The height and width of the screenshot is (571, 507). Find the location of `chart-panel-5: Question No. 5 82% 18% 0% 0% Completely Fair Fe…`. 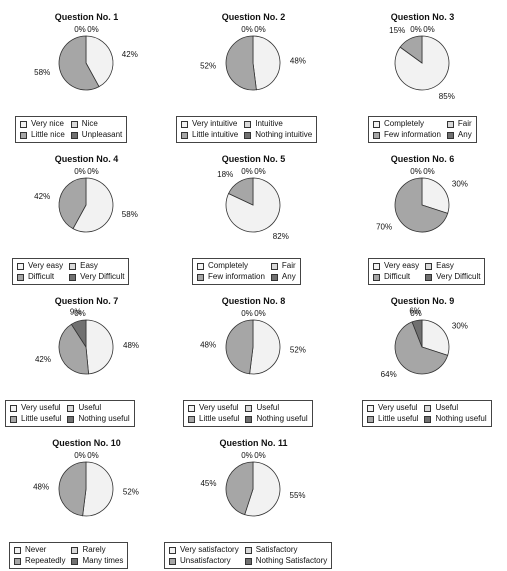

chart-panel-5: Question No. 5 82% 18% 0% 0% Completely Fair Fe… is located at coordinates (253, 213).